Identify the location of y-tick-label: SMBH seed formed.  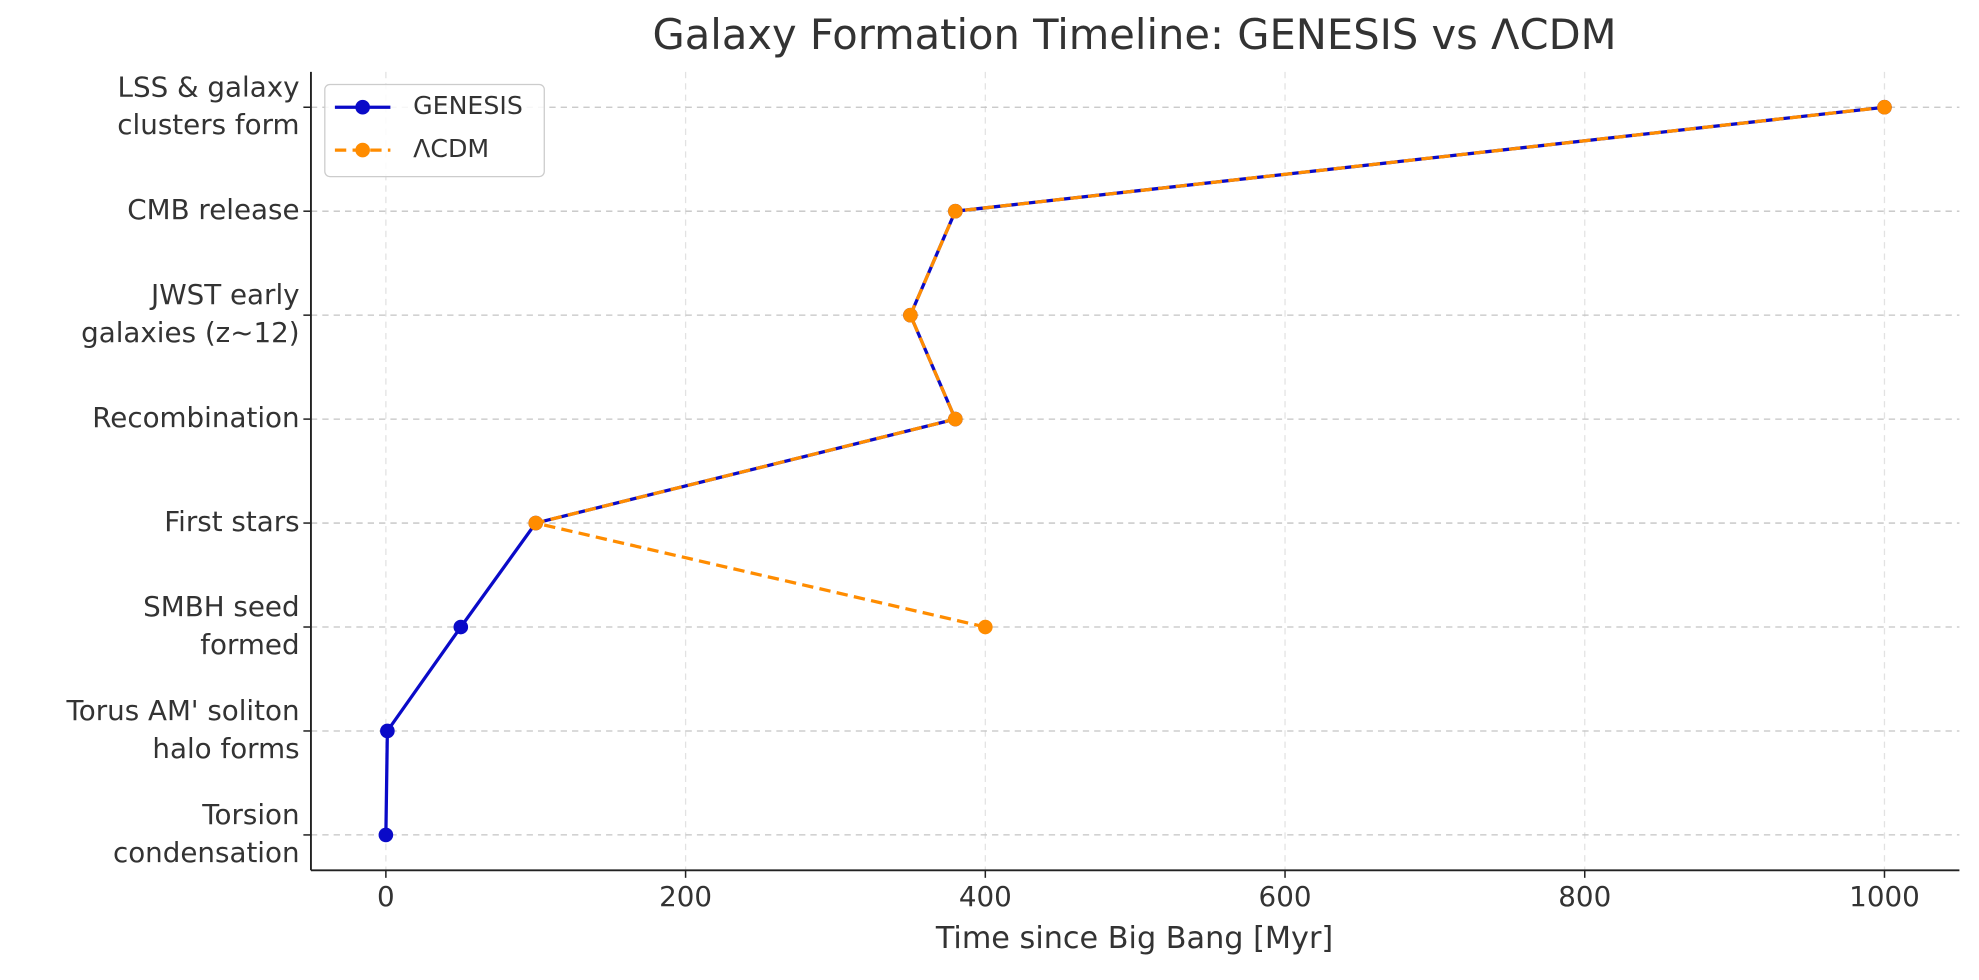
(221, 625).